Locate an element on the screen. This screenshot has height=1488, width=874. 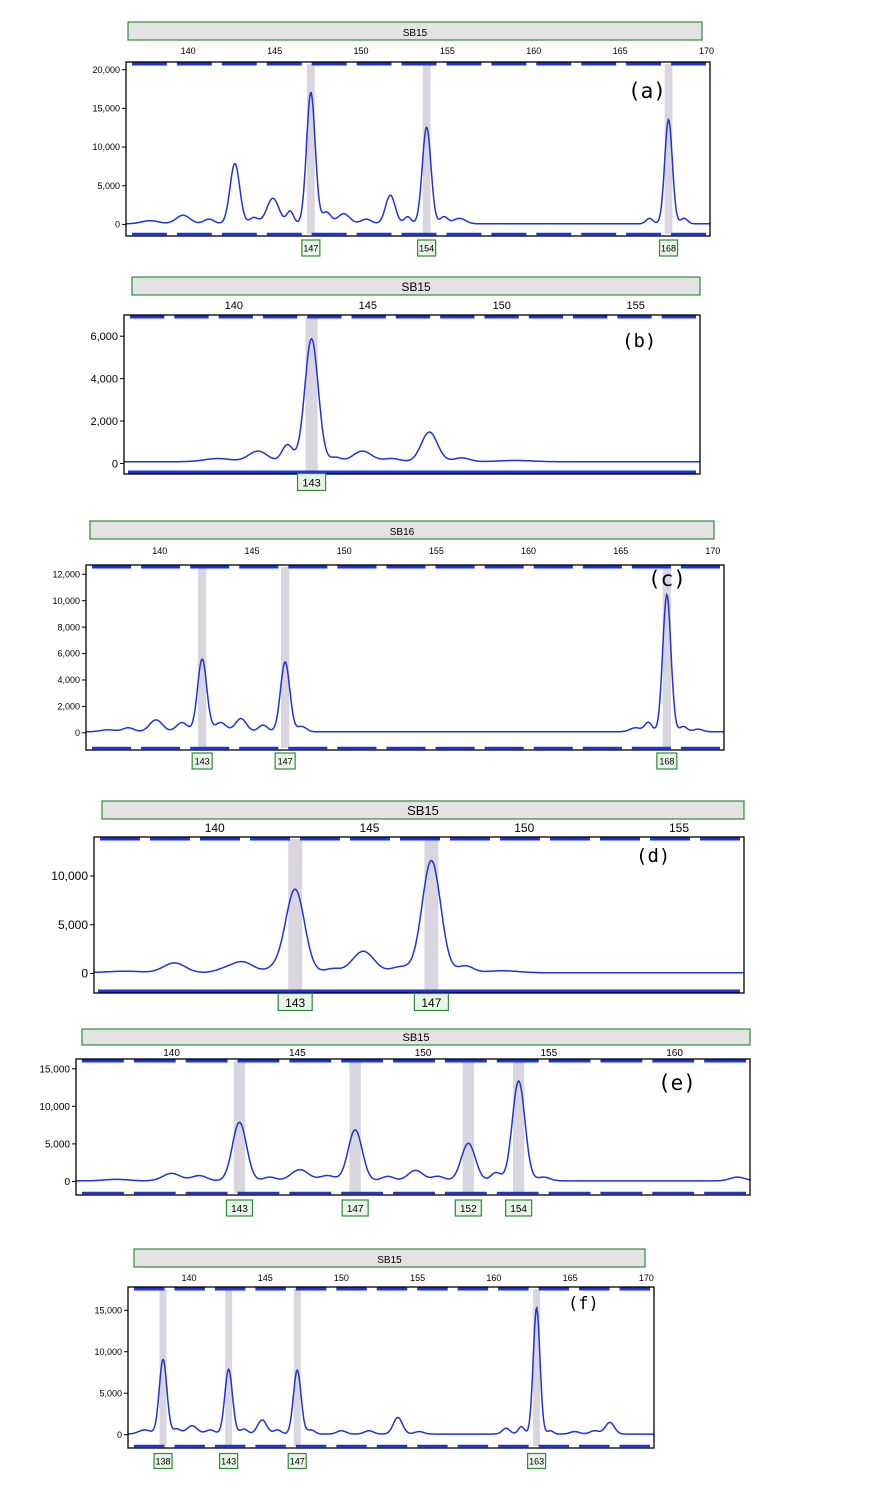
allele-call-label: 168 is located at coordinates (666, 762).